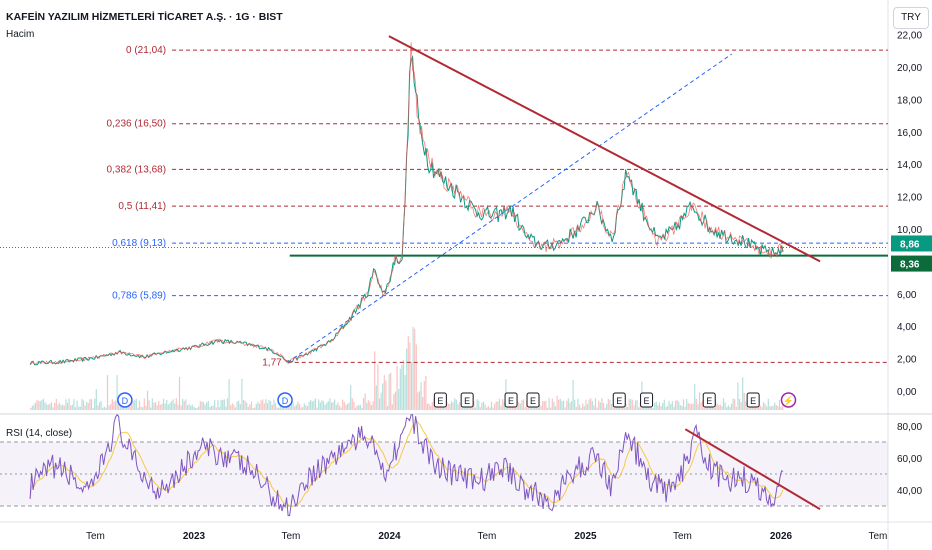 Image resolution: width=932 pixels, height=550 pixels. I want to click on rsi-trendline, so click(752, 469).